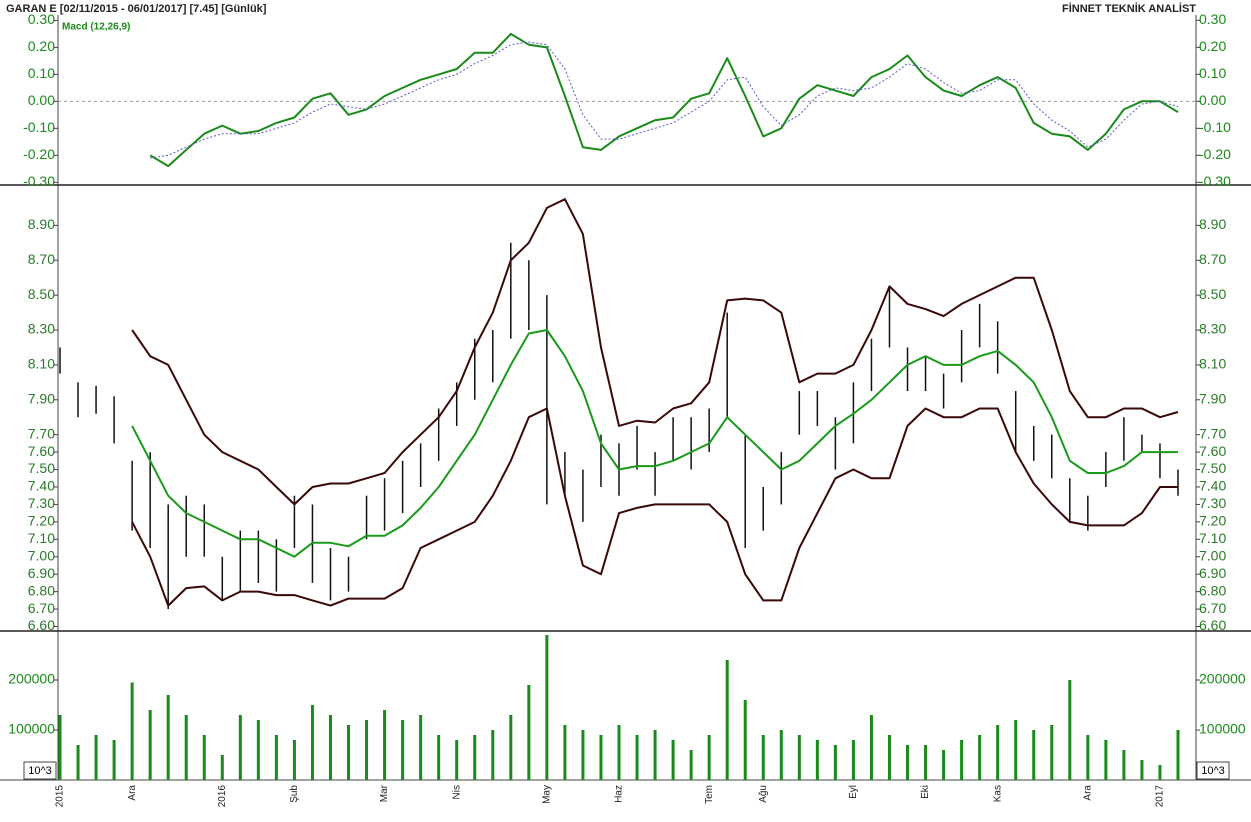 Image resolution: width=1251 pixels, height=822 pixels. What do you see at coordinates (1215, 154) in the screenshot?
I see `y-tick-label: -0.20` at bounding box center [1215, 154].